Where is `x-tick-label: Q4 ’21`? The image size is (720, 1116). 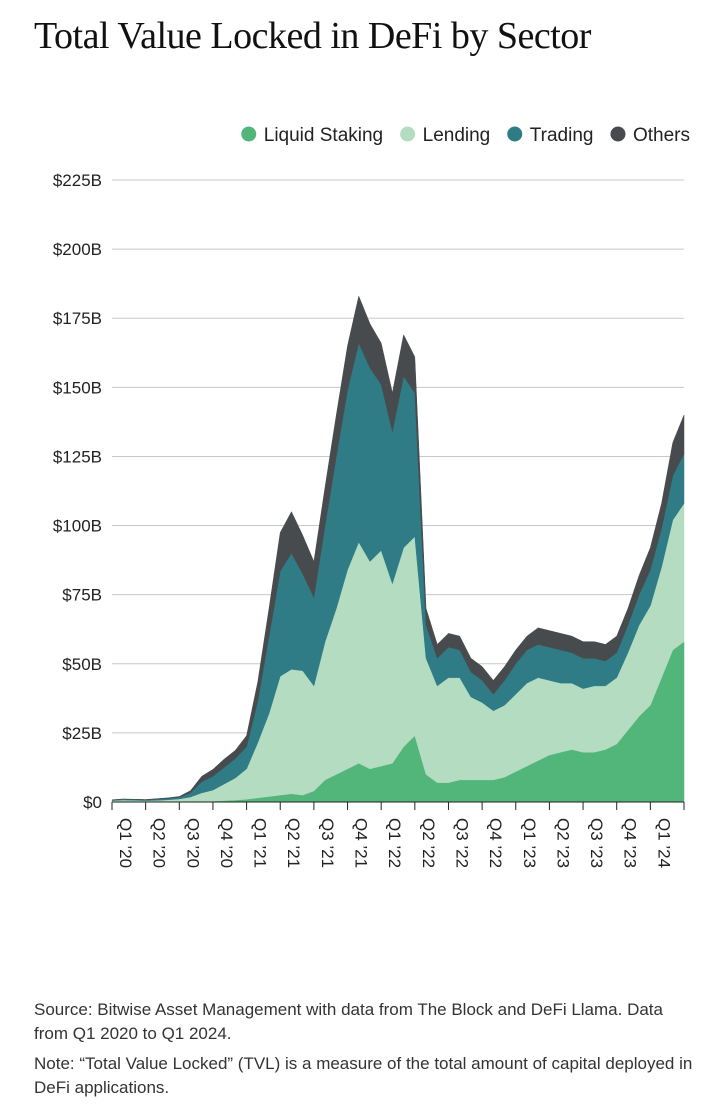 x-tick-label: Q4 ’21 is located at coordinates (361, 843).